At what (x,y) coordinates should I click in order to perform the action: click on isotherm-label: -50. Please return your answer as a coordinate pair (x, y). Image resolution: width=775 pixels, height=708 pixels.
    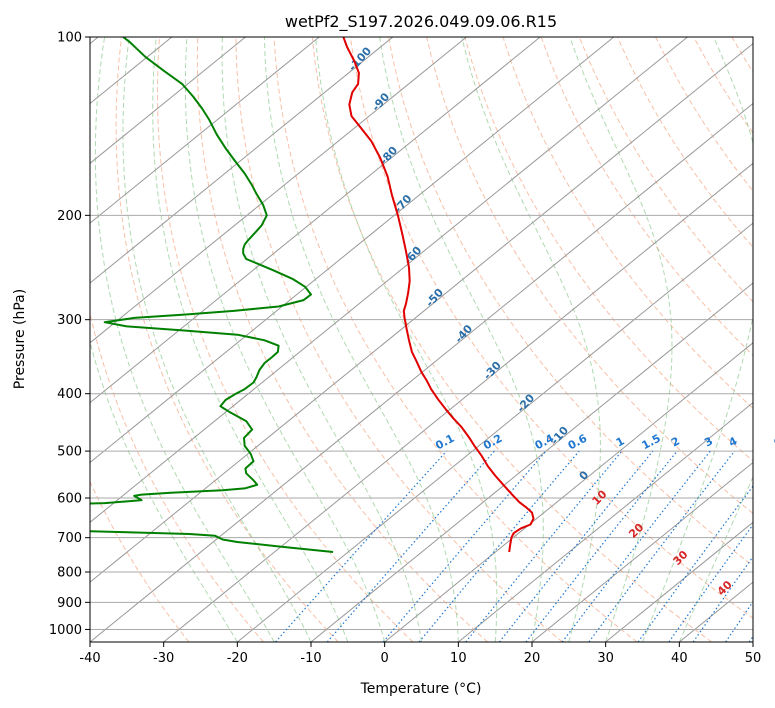
    Looking at the image, I should click on (434, 298).